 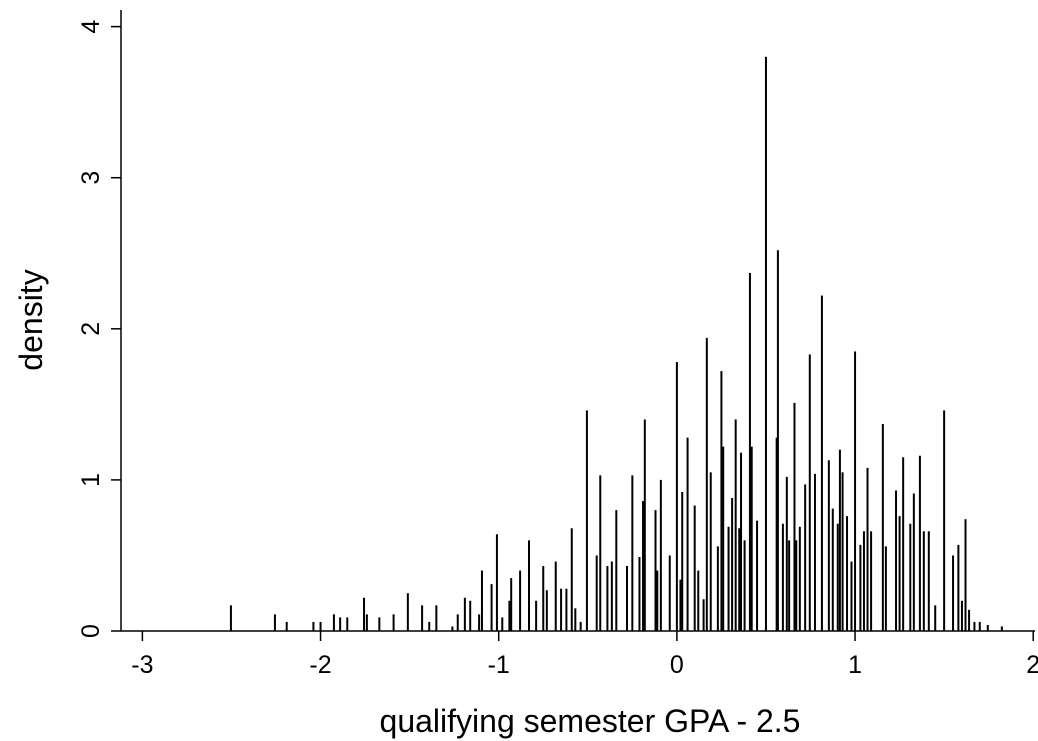 What do you see at coordinates (91, 27) in the screenshot?
I see `y-tick-label: 4` at bounding box center [91, 27].